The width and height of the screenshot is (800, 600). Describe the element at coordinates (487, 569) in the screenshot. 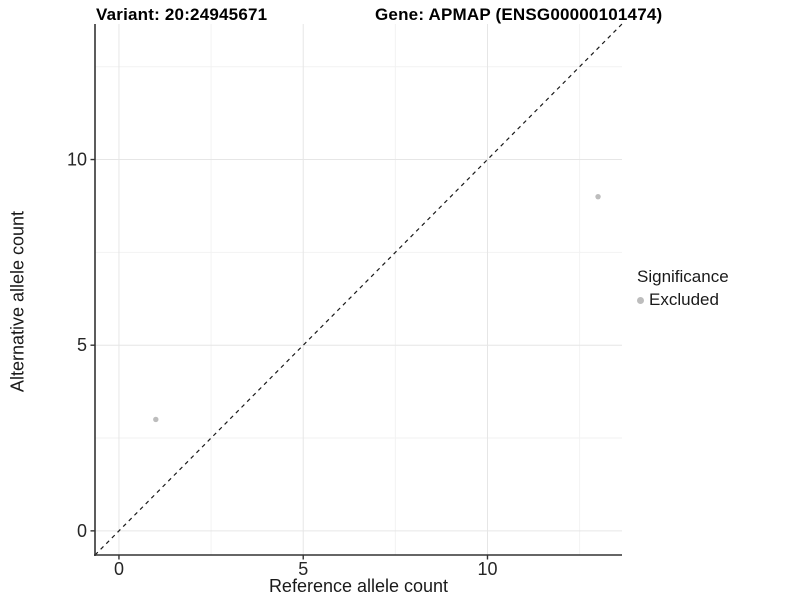

I see `x-tick-label: 10` at that location.